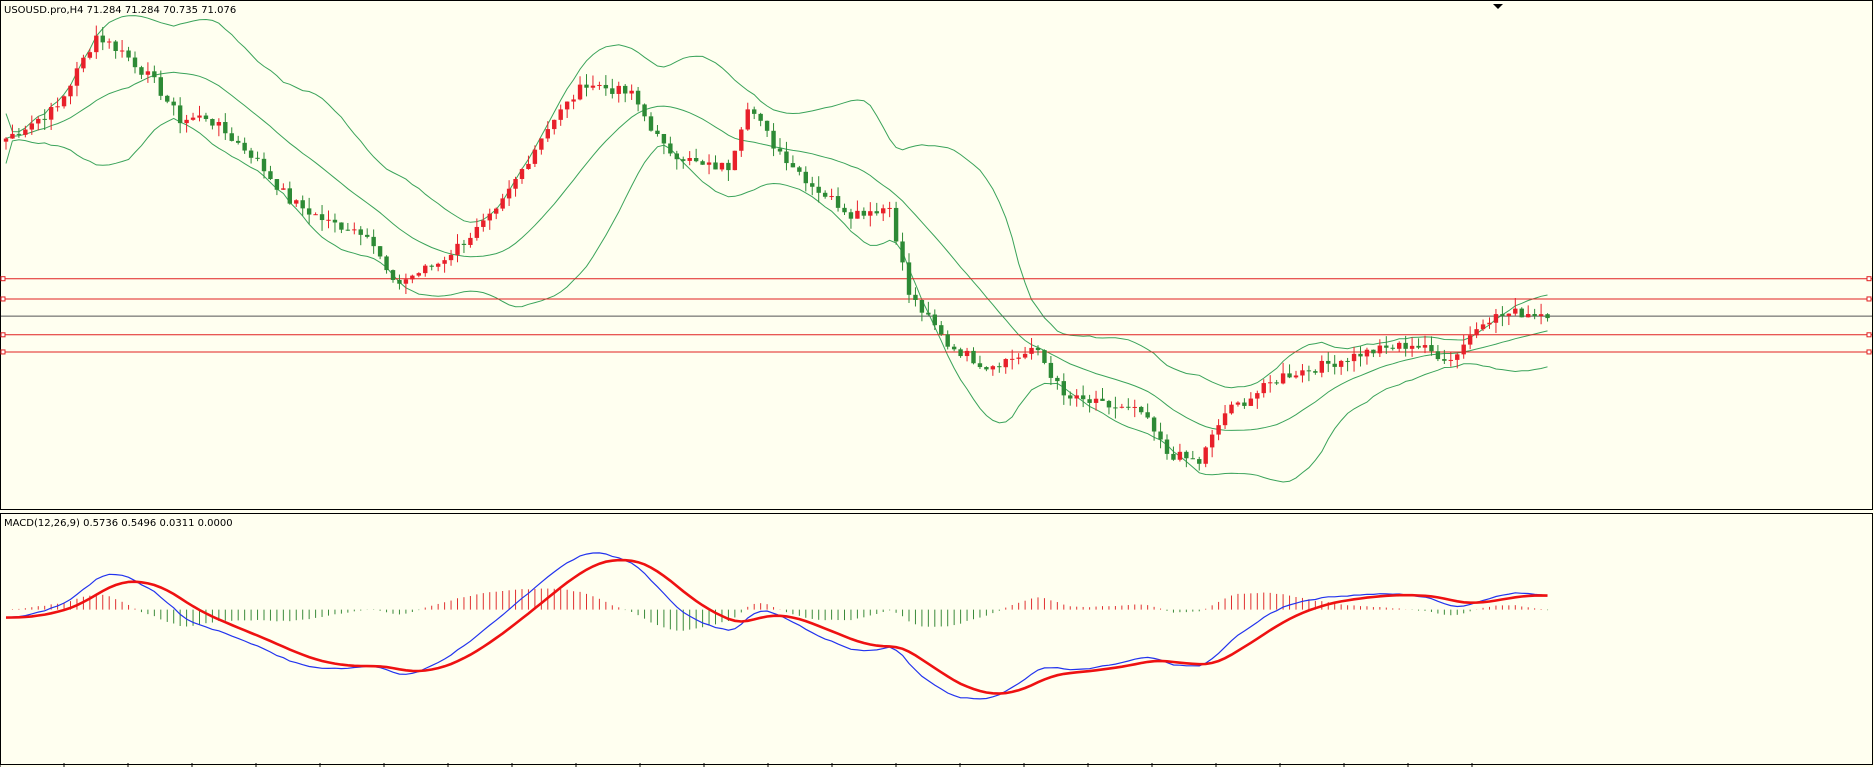 This screenshot has width=1874, height=767. I want to click on macd-signal-line, so click(776, 626).